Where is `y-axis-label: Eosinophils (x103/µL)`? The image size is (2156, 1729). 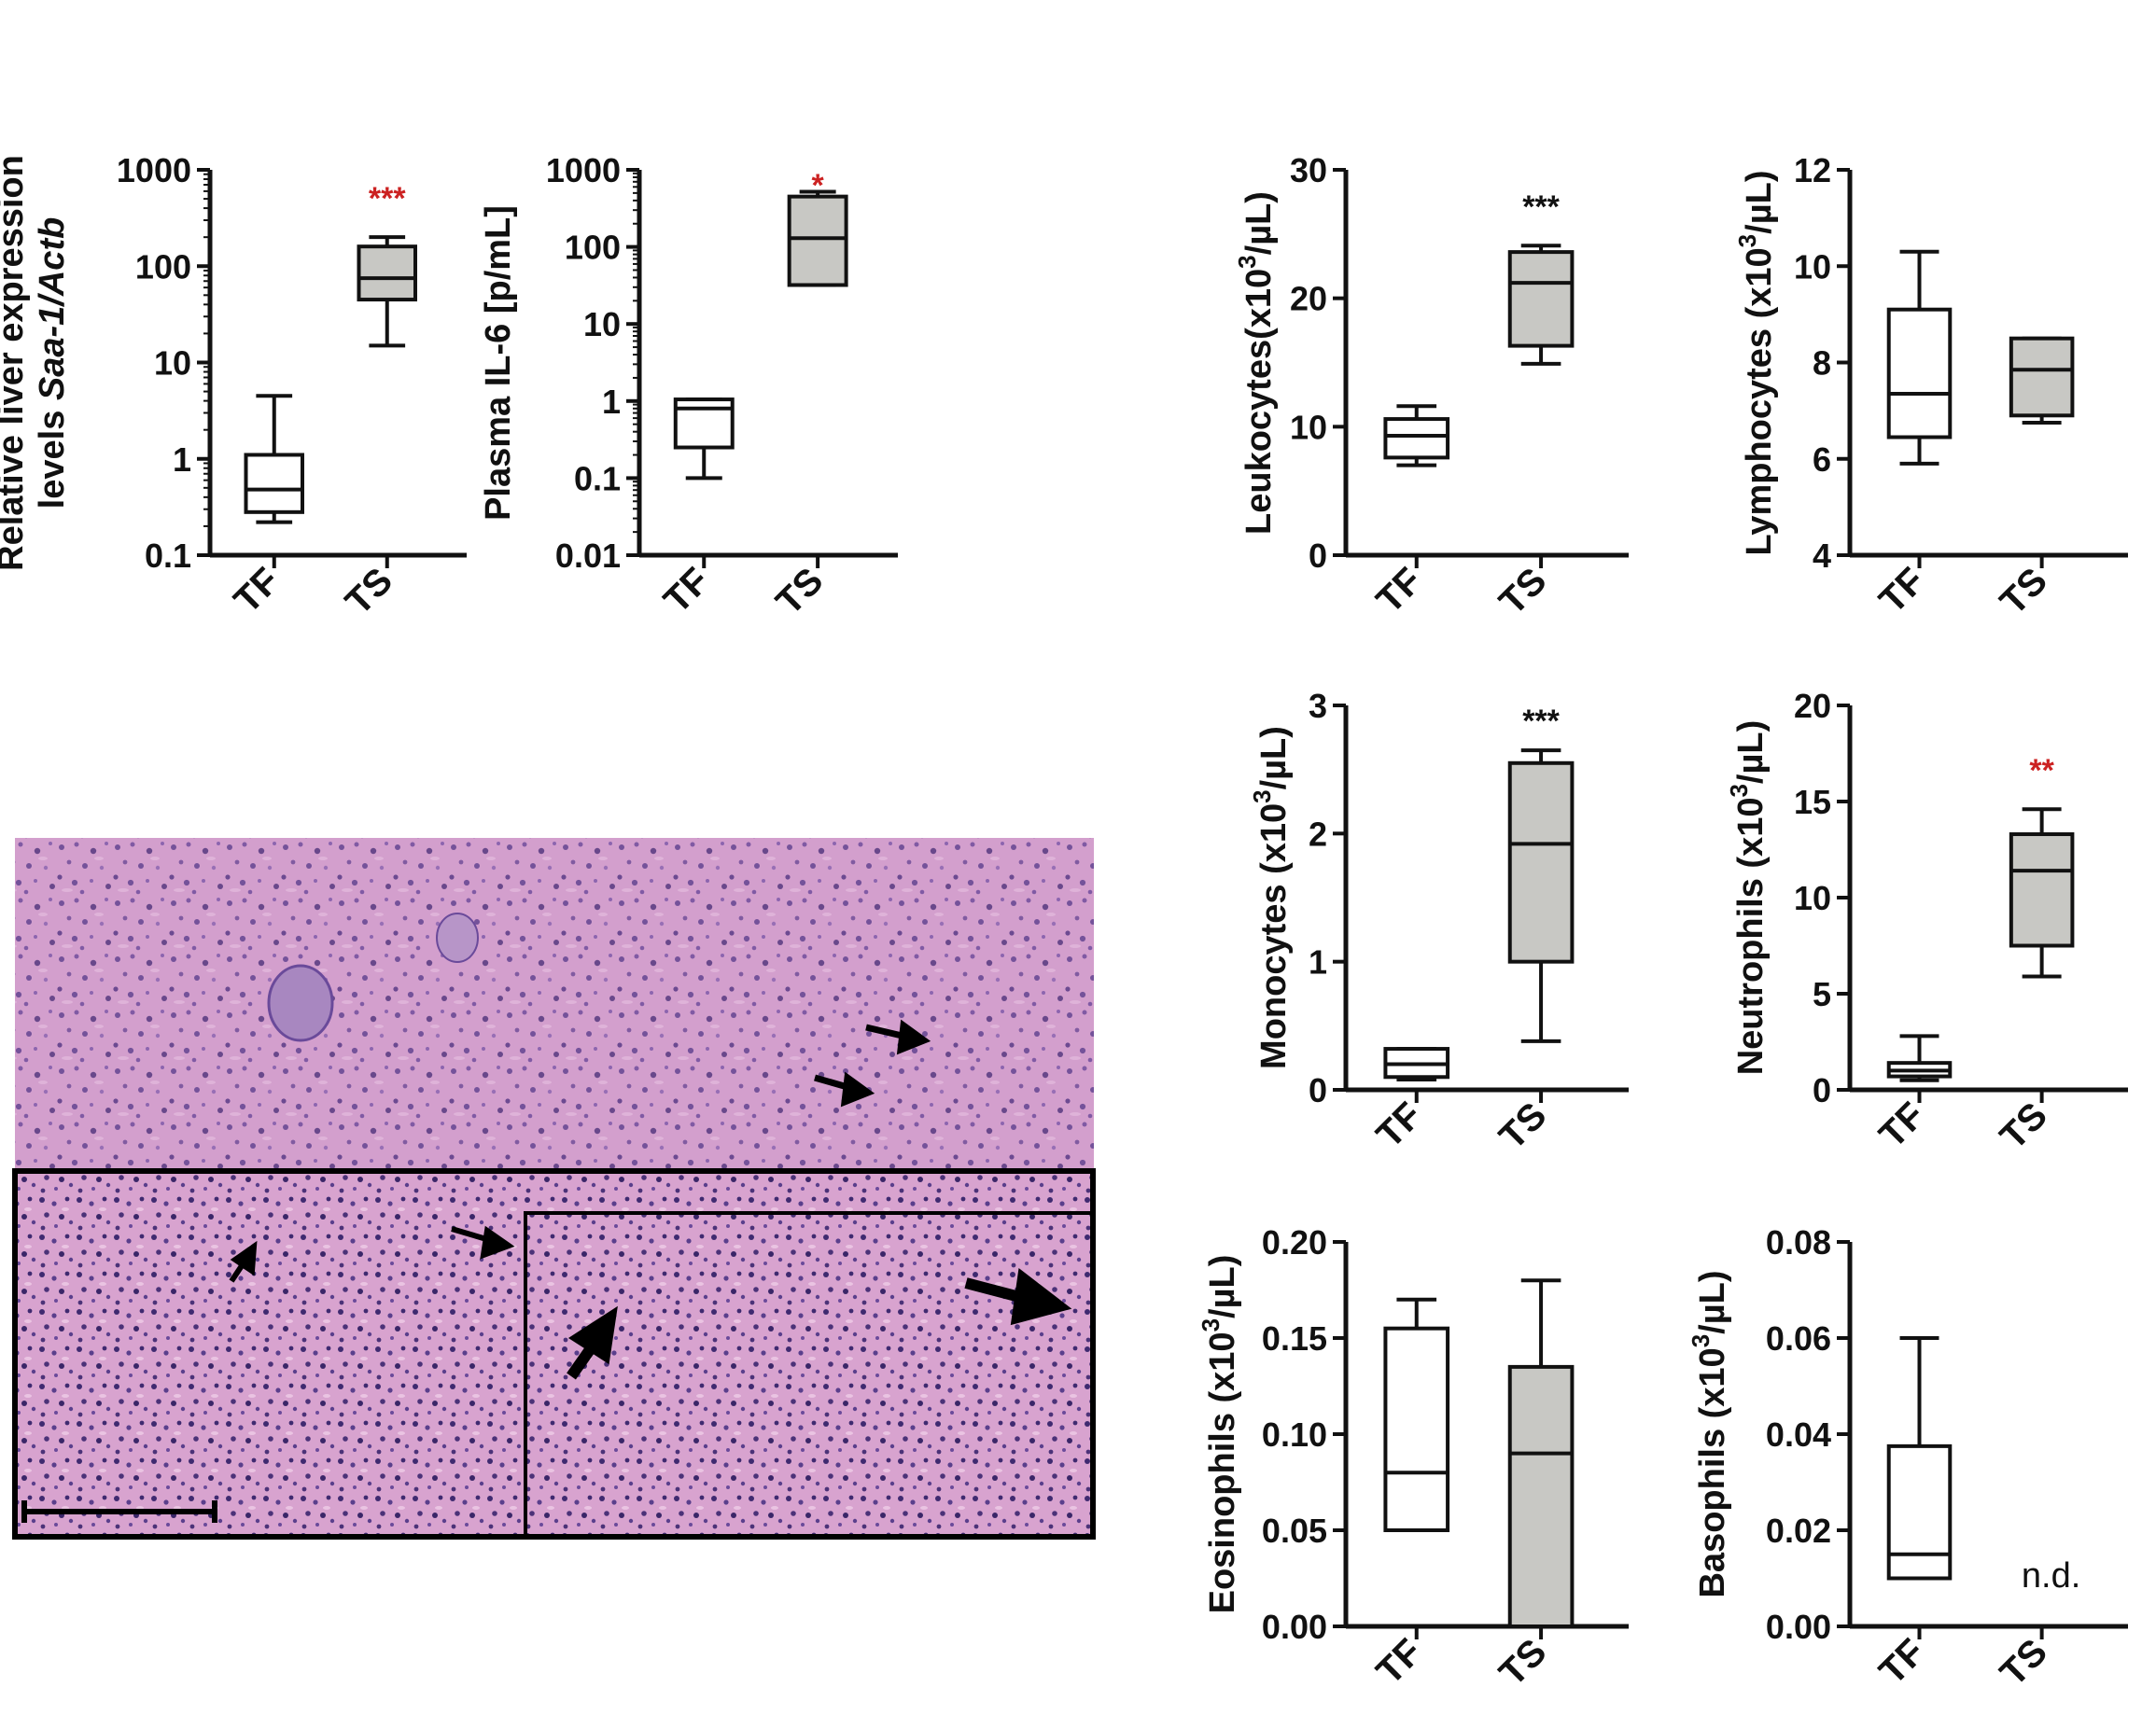
y-axis-label: Eosinophils (x103/µL) is located at coordinates (1219, 1434).